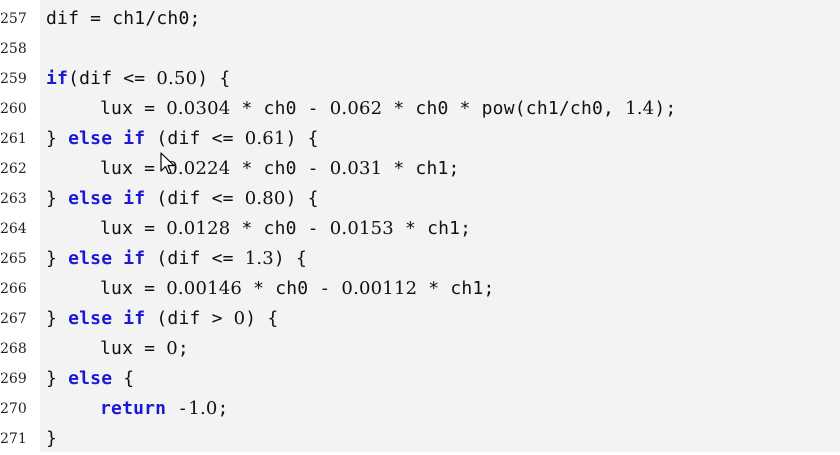 This screenshot has height=455, width=840. I want to click on code-text: return -1.0;, so click(164, 409).